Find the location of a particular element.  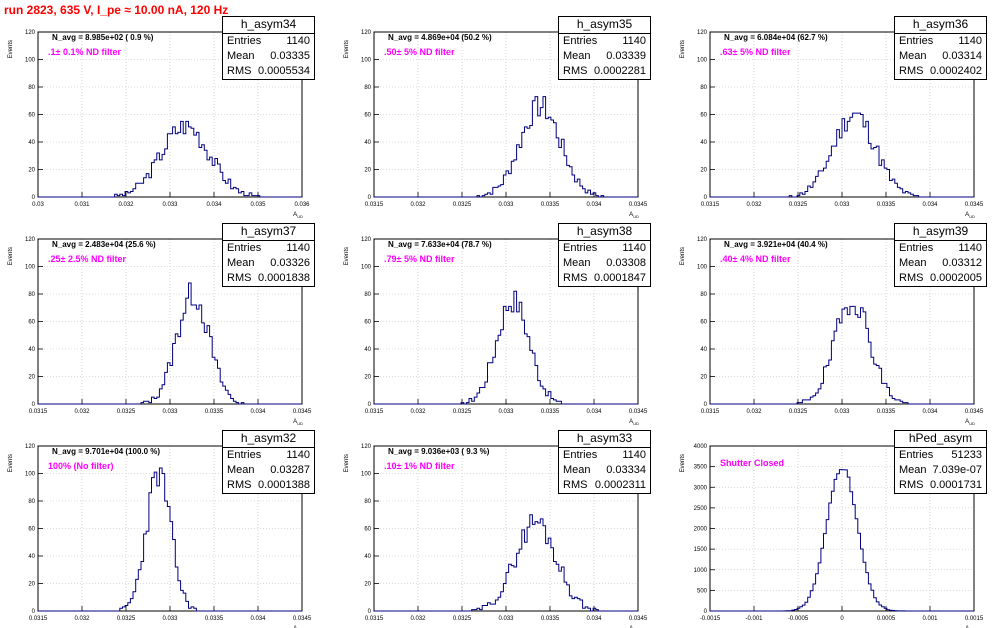

x-tick-label: 0.034 is located at coordinates (594, 412).